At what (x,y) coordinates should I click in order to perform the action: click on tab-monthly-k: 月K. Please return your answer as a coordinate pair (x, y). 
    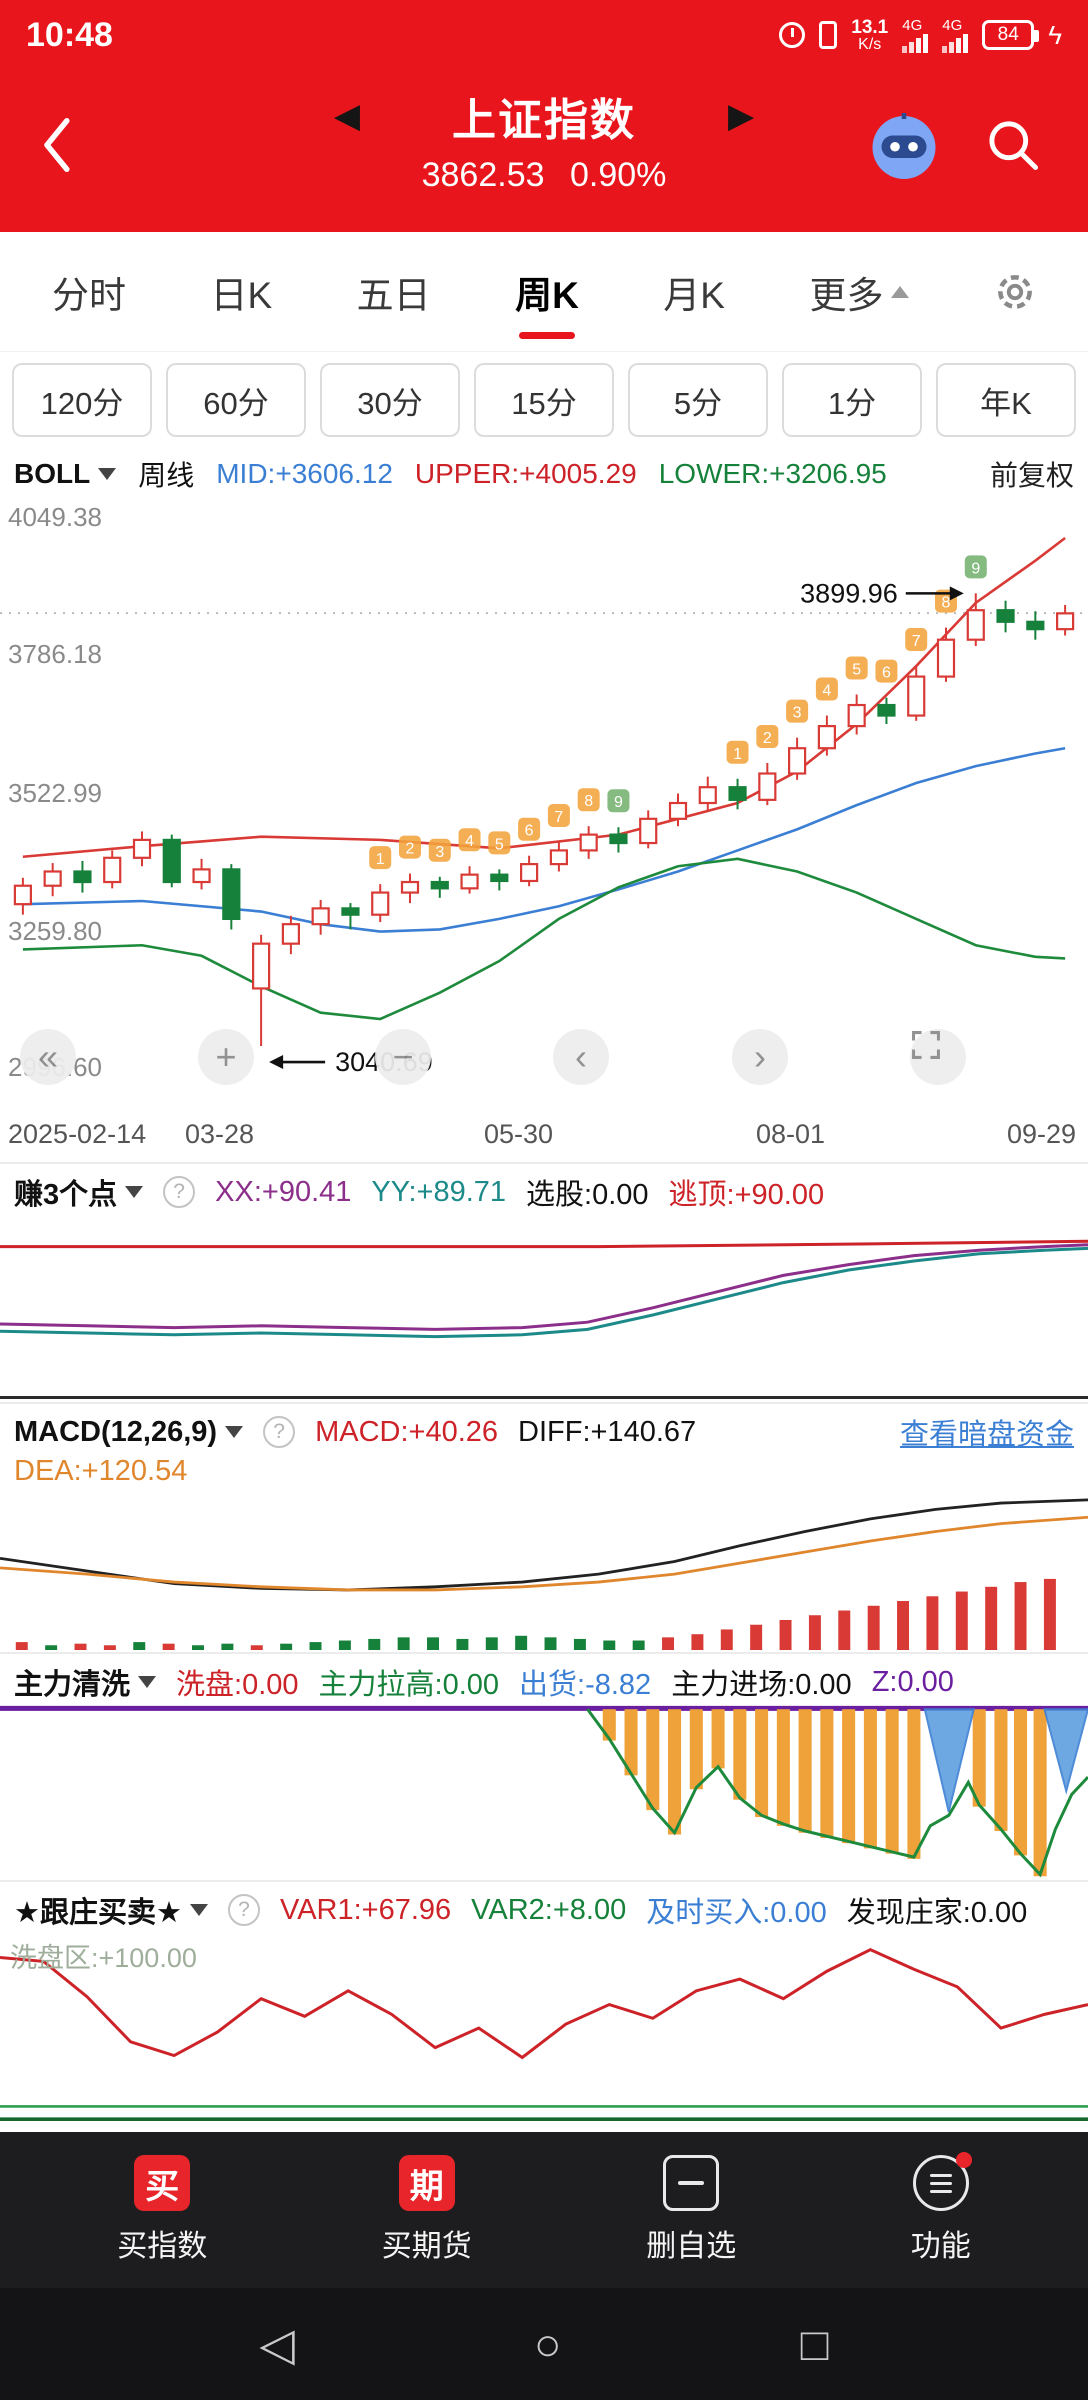
    Looking at the image, I should click on (694, 292).